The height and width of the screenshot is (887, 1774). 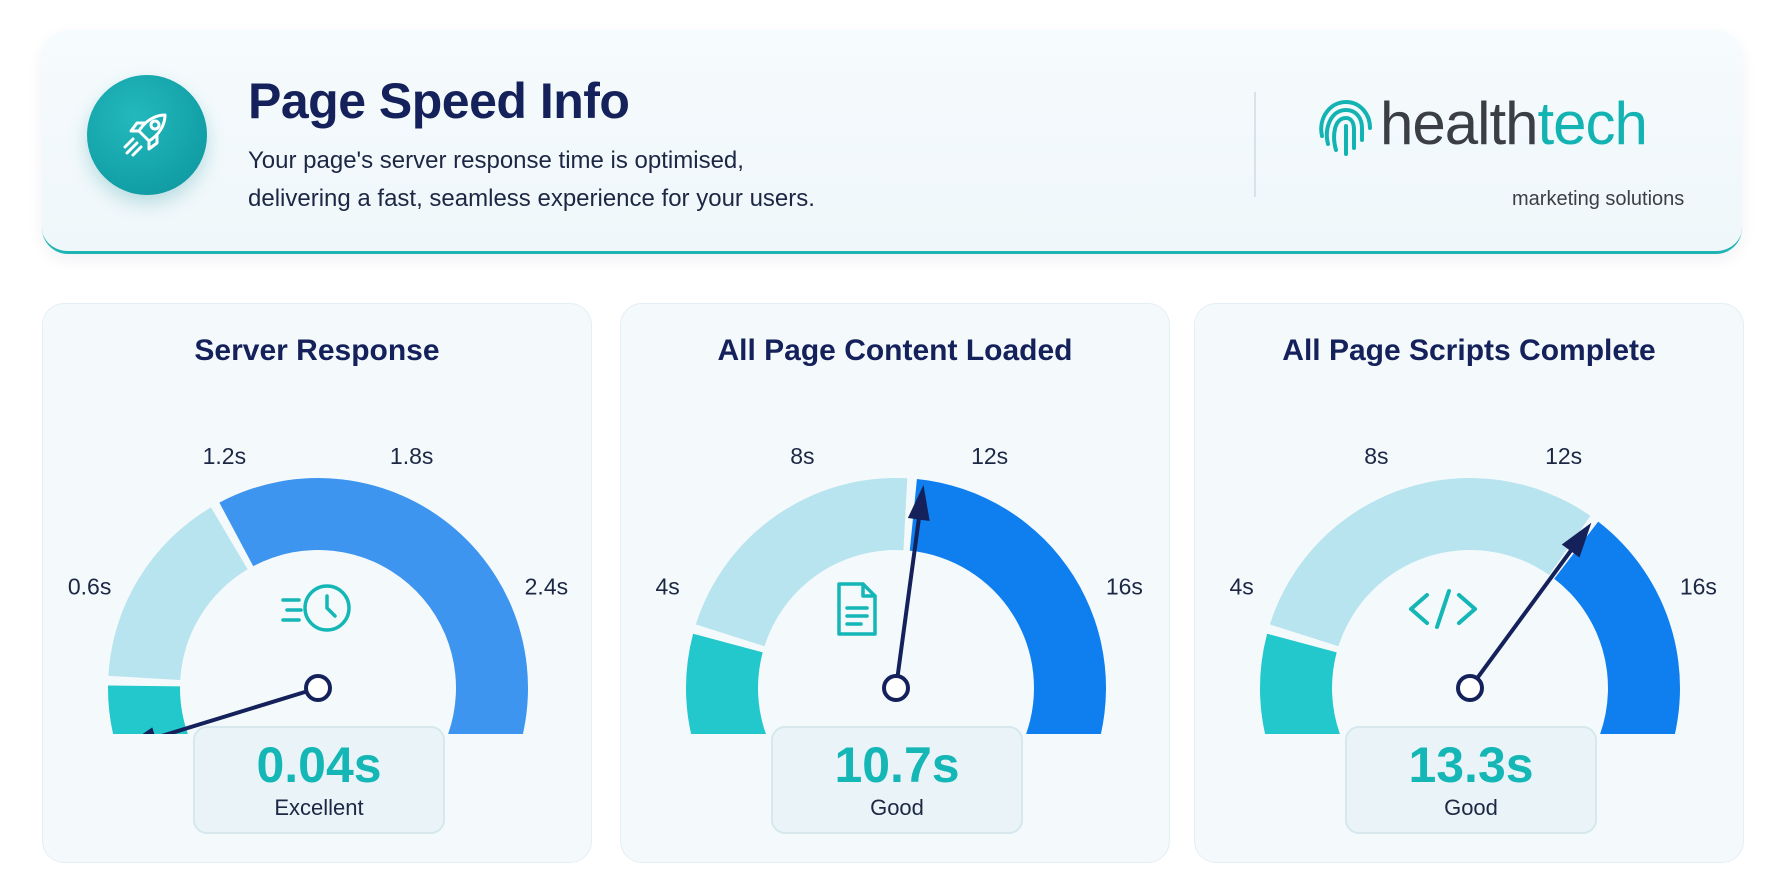 What do you see at coordinates (1592, 123) in the screenshot?
I see `logo-word-tech: tech` at bounding box center [1592, 123].